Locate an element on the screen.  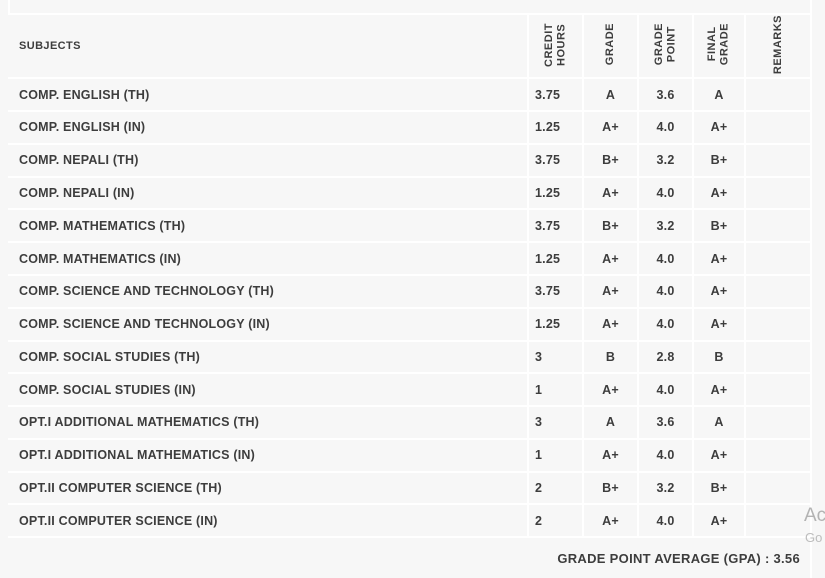
column-header-grade-label: GRADE is located at coordinates (610, 44).